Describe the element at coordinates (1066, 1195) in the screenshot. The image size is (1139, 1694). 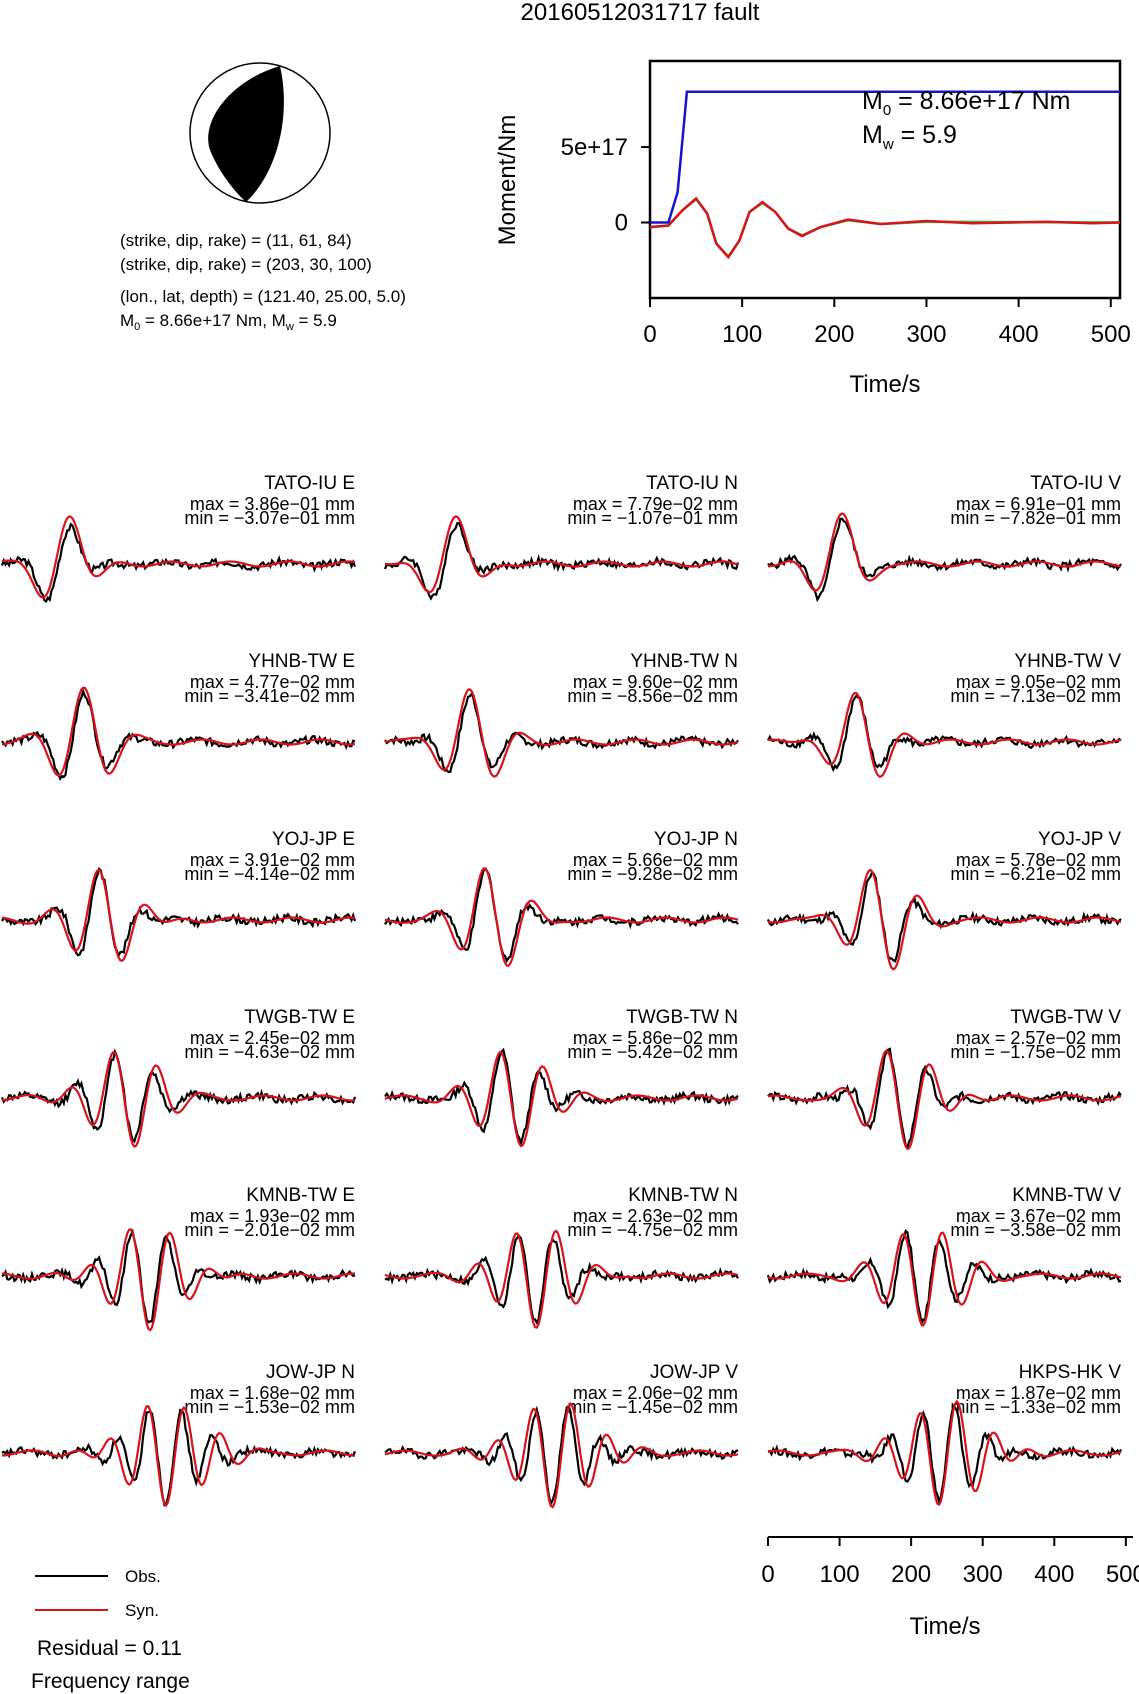
I see `waveform-station-label: KMNB-TW V` at that location.